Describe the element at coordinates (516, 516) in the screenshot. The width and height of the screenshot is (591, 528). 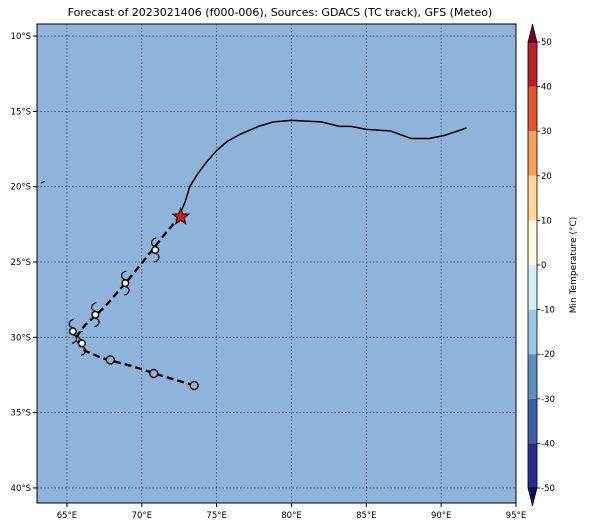
I see `x-tick-label: 95°E` at that location.